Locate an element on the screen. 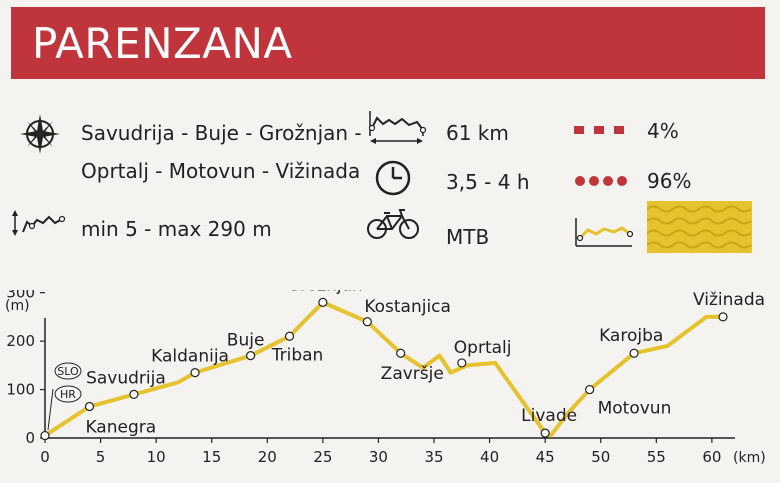  x-tick-label: 60 is located at coordinates (711, 457).